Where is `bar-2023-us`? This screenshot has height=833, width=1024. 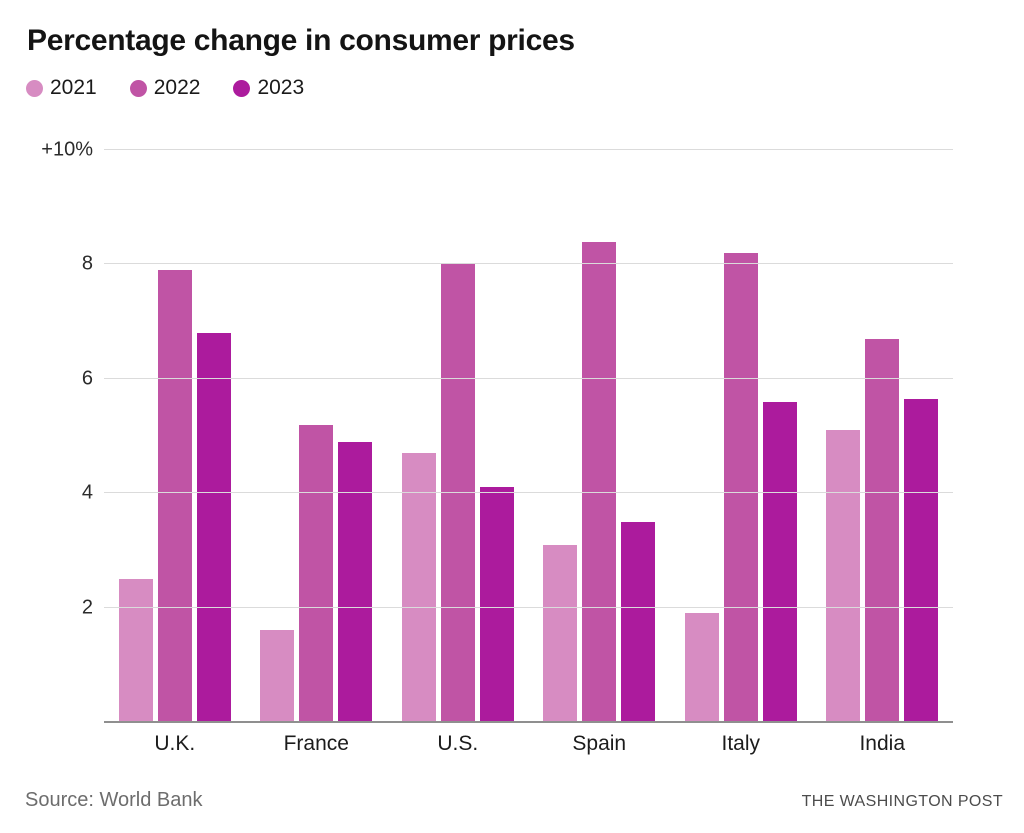 bar-2023-us is located at coordinates (496, 604).